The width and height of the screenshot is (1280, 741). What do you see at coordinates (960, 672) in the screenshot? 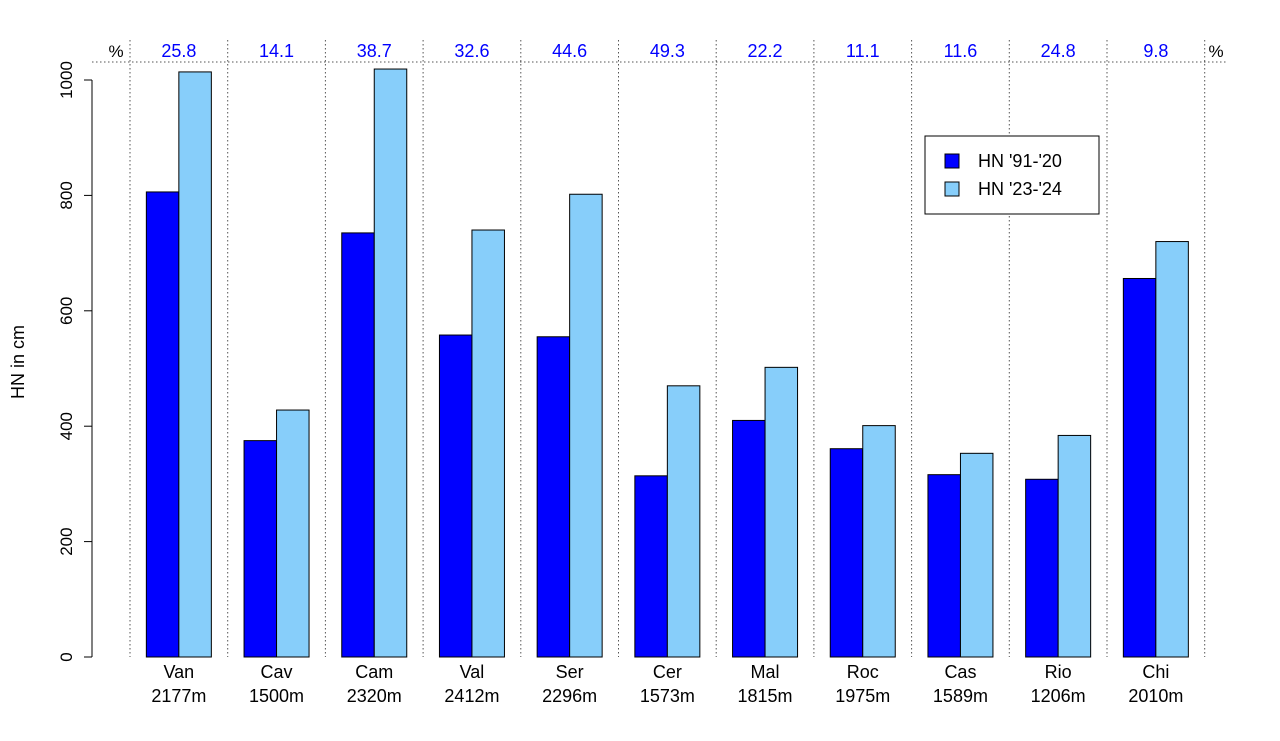
I see `x-label-station: Cas` at bounding box center [960, 672].